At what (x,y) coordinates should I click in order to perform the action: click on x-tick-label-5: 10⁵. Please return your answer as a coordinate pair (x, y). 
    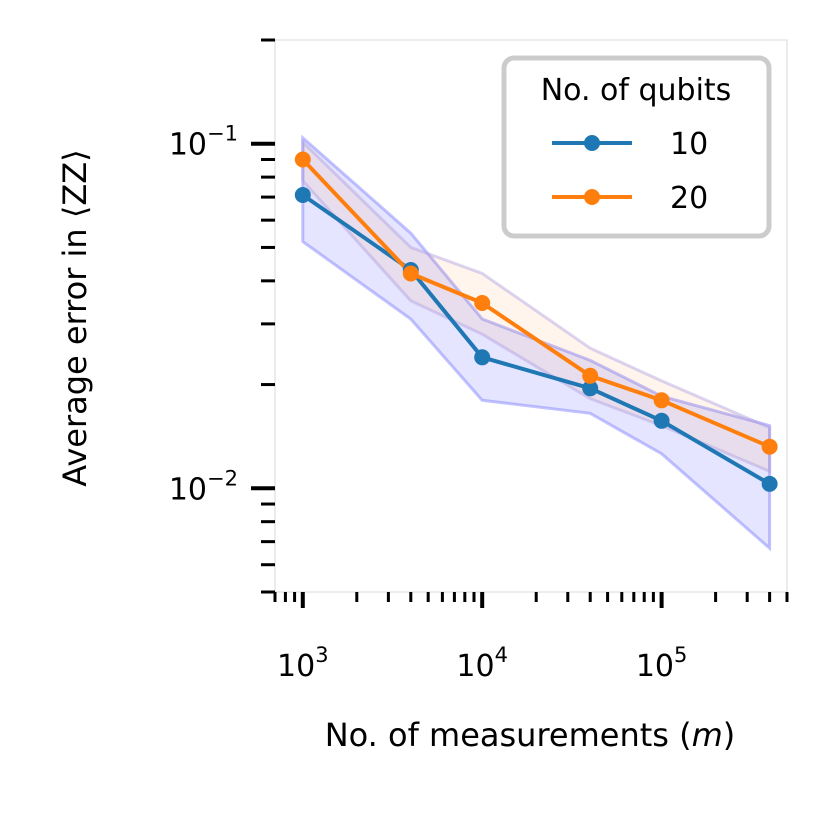
    Looking at the image, I should click on (662, 663).